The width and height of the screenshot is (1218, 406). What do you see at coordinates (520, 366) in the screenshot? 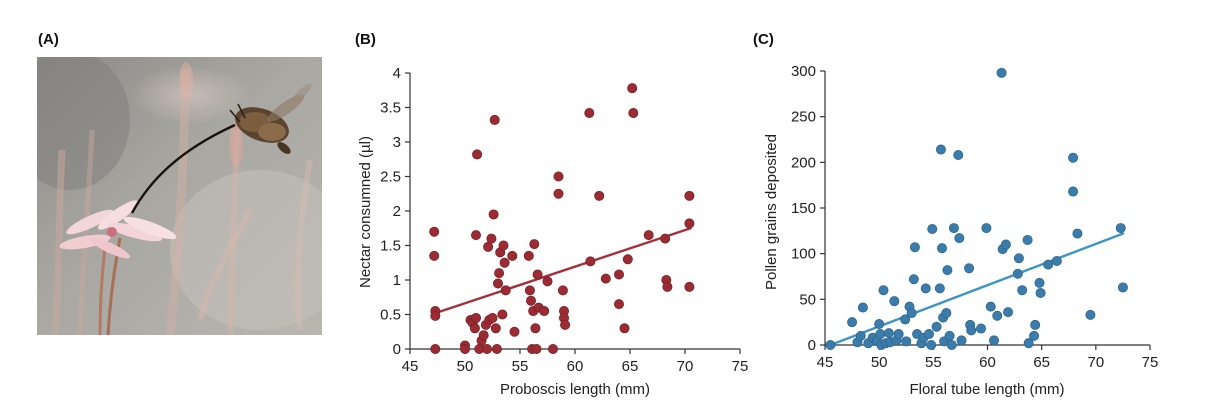
I see `chart-b-x-tick-label: 55` at bounding box center [520, 366].